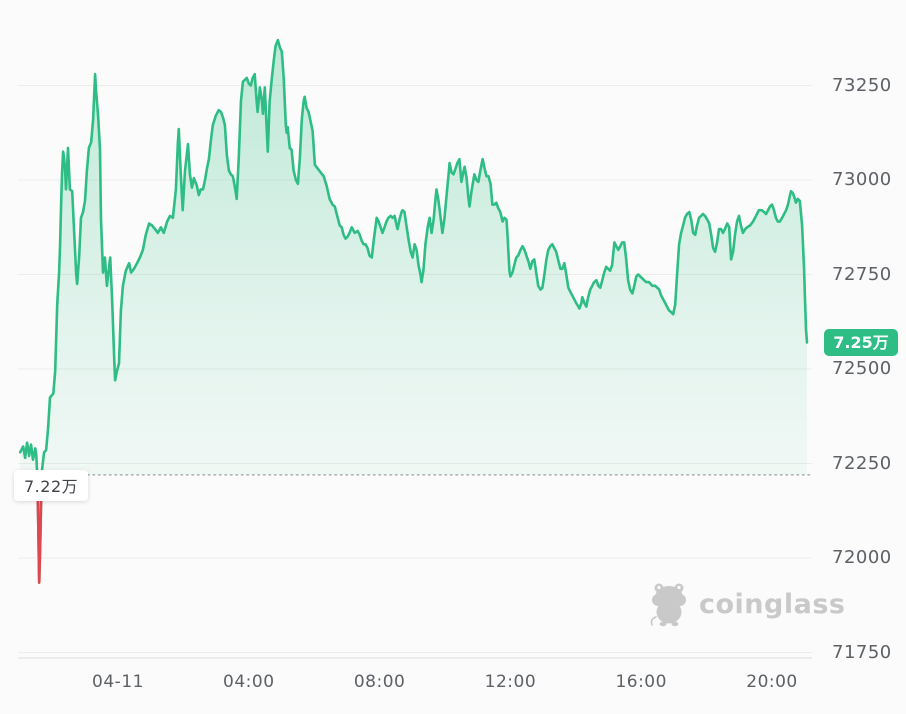 The width and height of the screenshot is (906, 714). I want to click on x-tick-label: 20:00, so click(772, 682).